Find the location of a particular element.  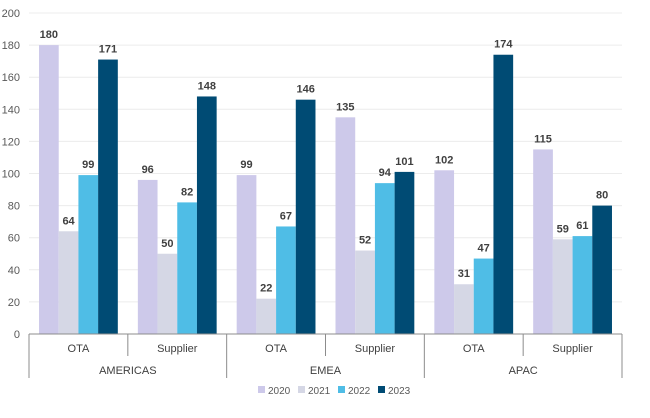

region-label: EMEA is located at coordinates (326, 371).